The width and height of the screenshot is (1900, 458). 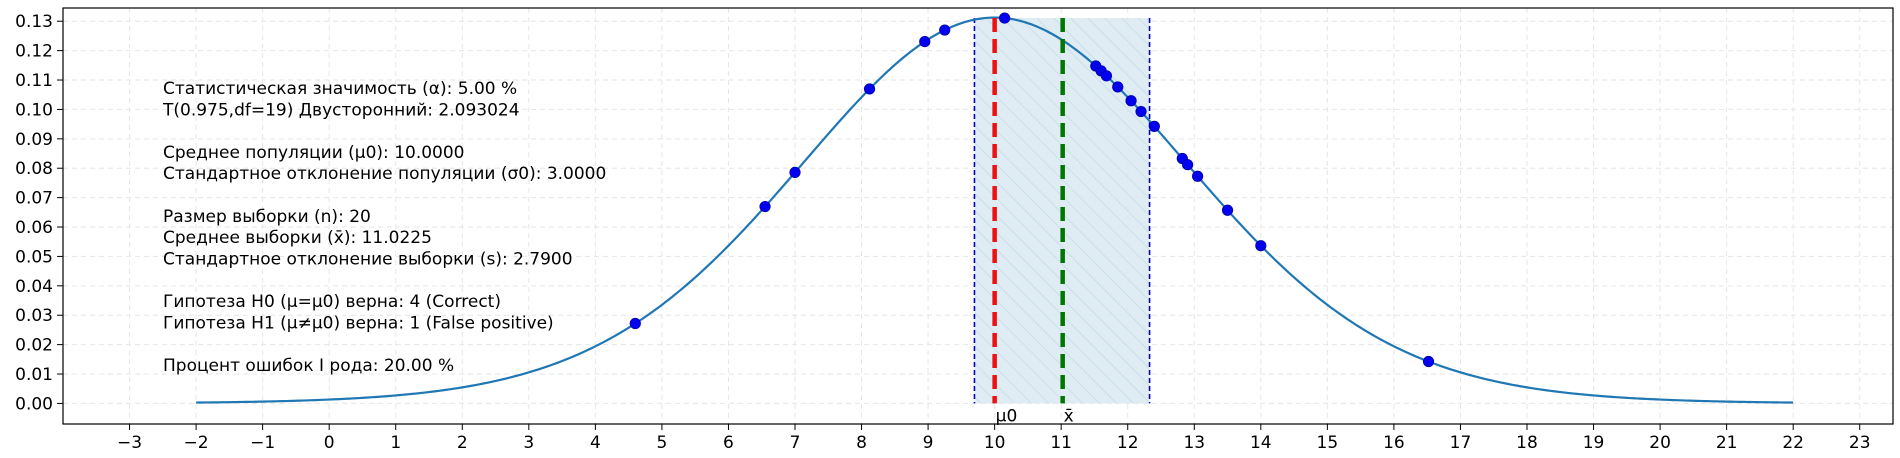 I want to click on x-tick-label: 16, so click(x=1394, y=443).